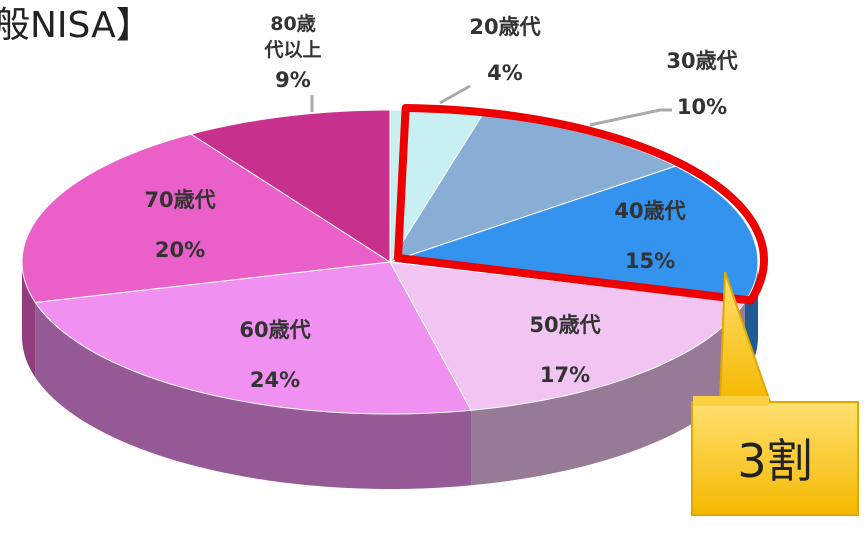  Describe the element at coordinates (650, 211) in the screenshot. I see `category-label: 40歳代` at that location.